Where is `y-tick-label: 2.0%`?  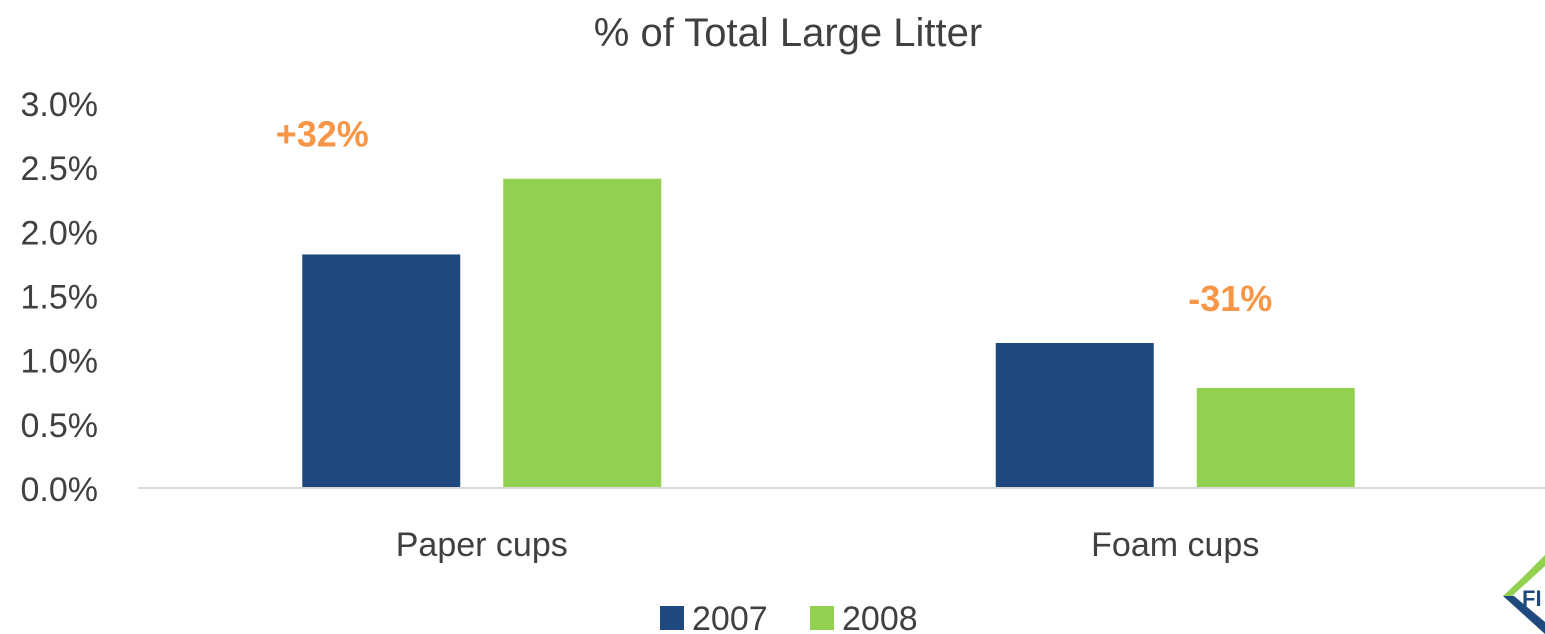 y-tick-label: 2.0% is located at coordinates (60, 233).